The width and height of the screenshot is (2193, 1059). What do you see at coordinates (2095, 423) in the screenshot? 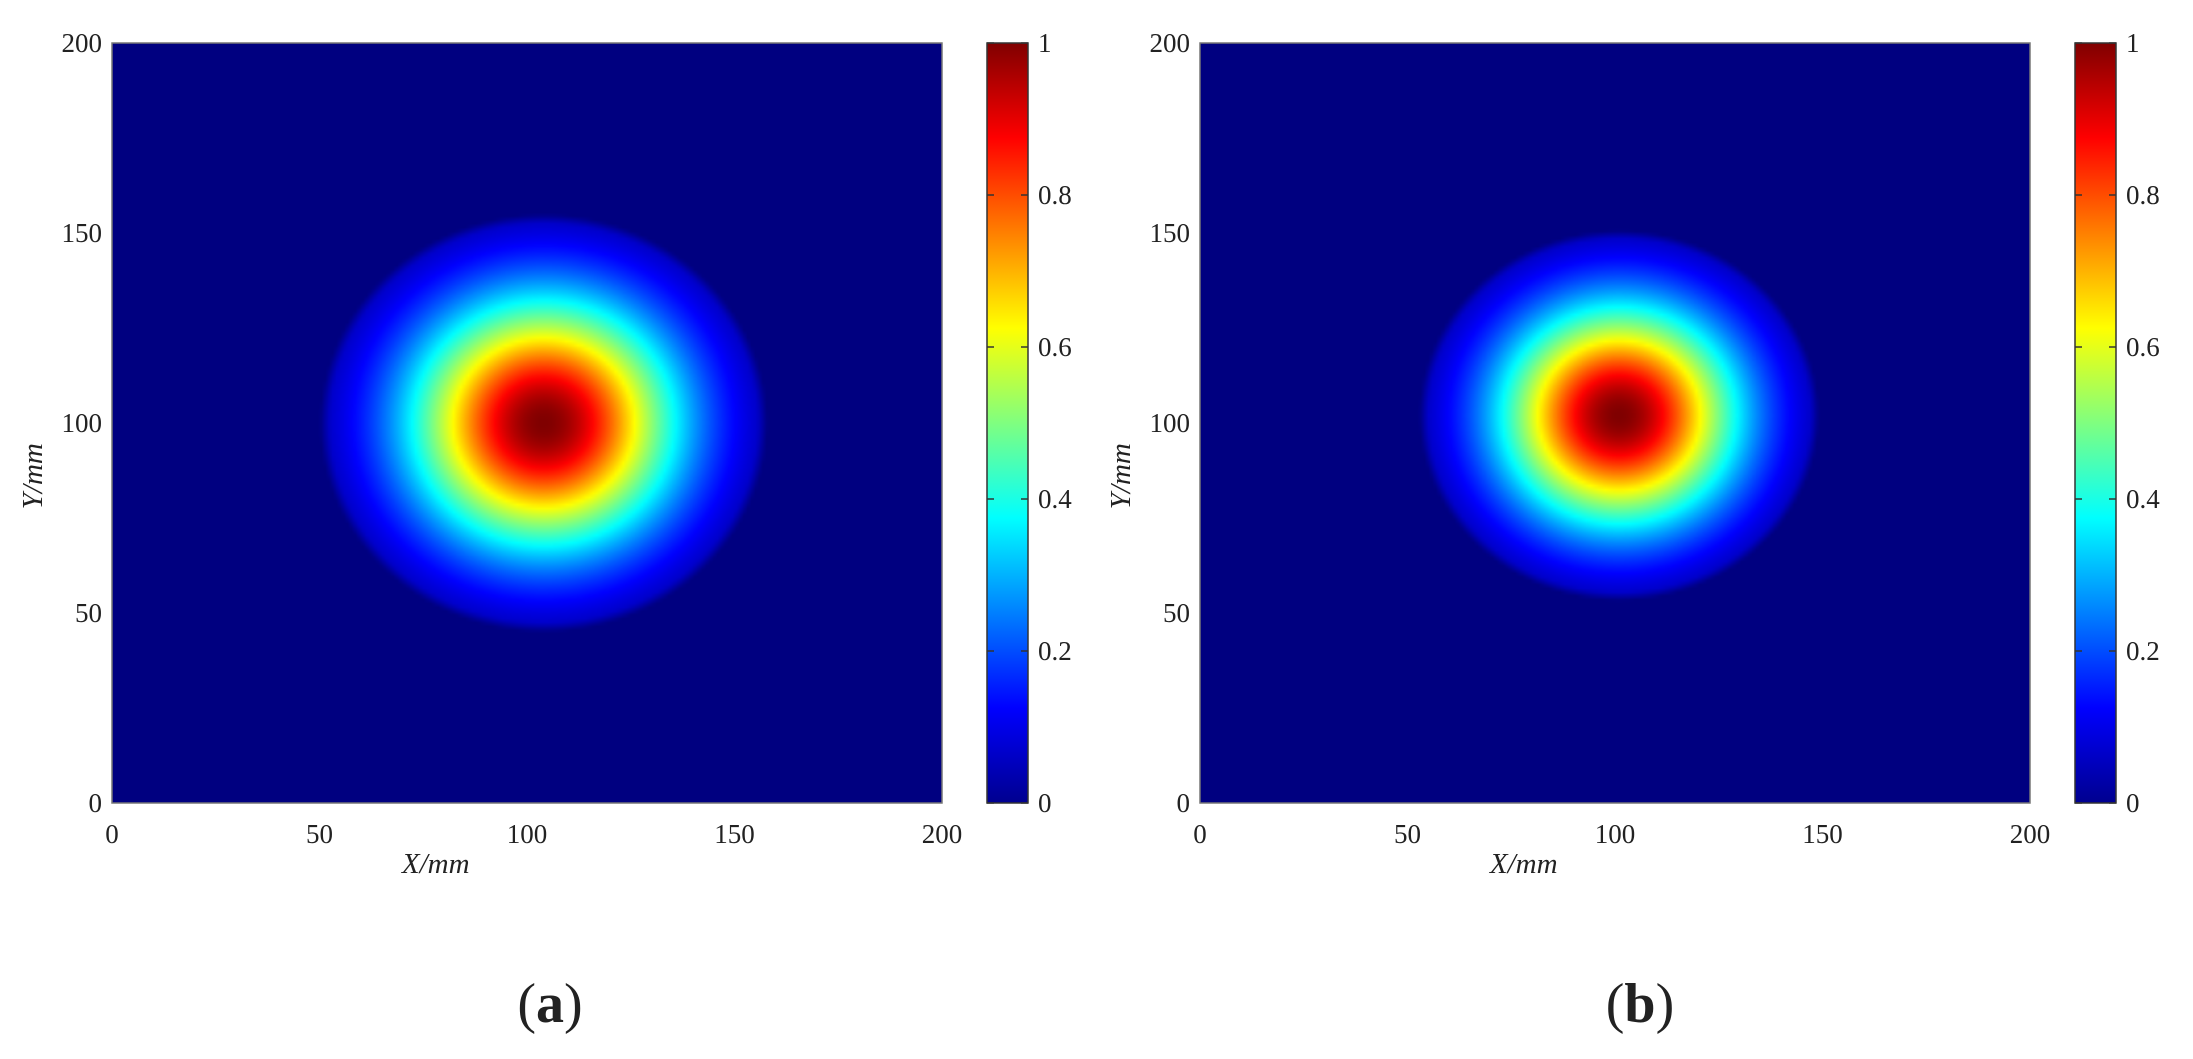
I see `colorbar-b` at bounding box center [2095, 423].